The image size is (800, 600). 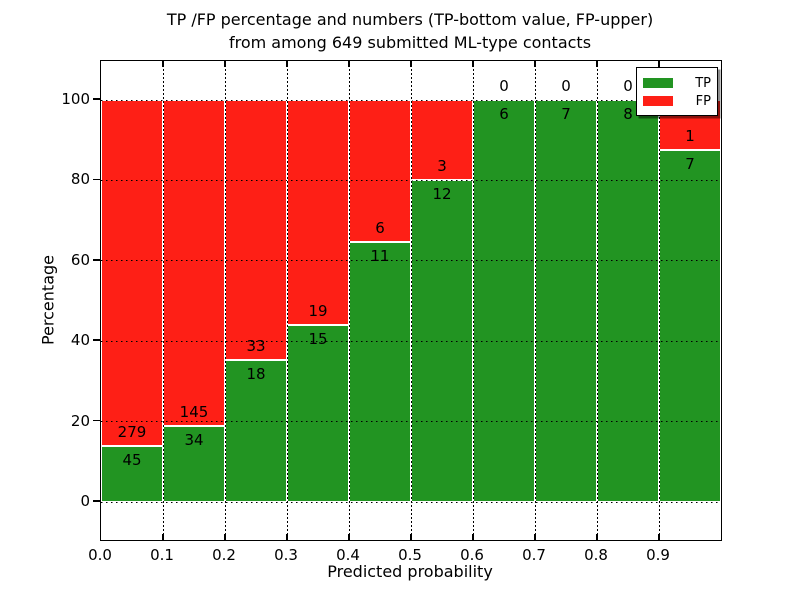 What do you see at coordinates (534, 555) in the screenshot?
I see `x-tick-label: 0.7` at bounding box center [534, 555].